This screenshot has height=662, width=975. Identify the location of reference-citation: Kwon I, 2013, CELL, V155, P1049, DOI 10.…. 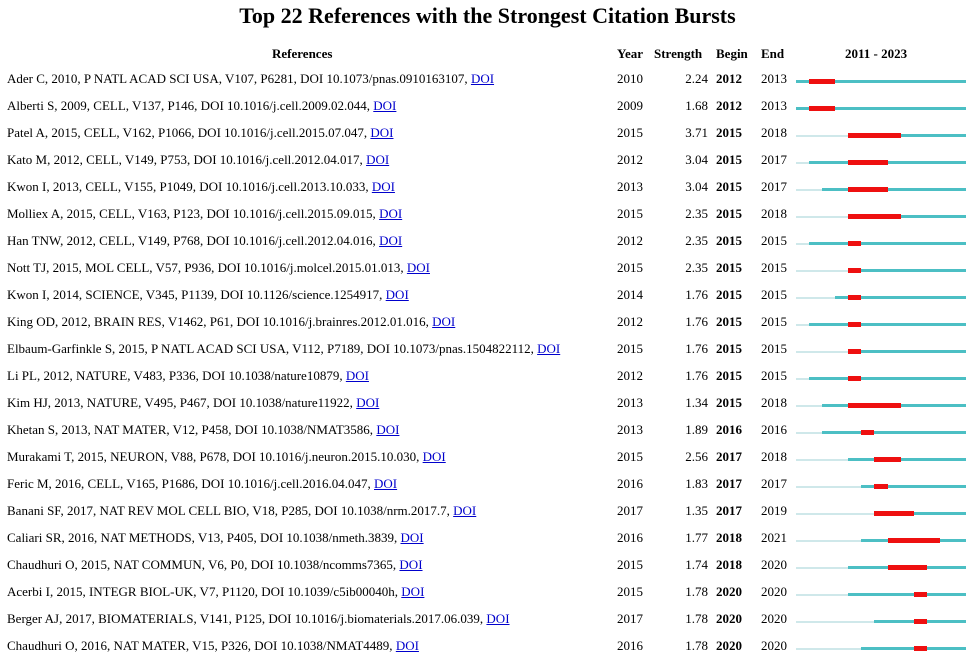
(189, 186).